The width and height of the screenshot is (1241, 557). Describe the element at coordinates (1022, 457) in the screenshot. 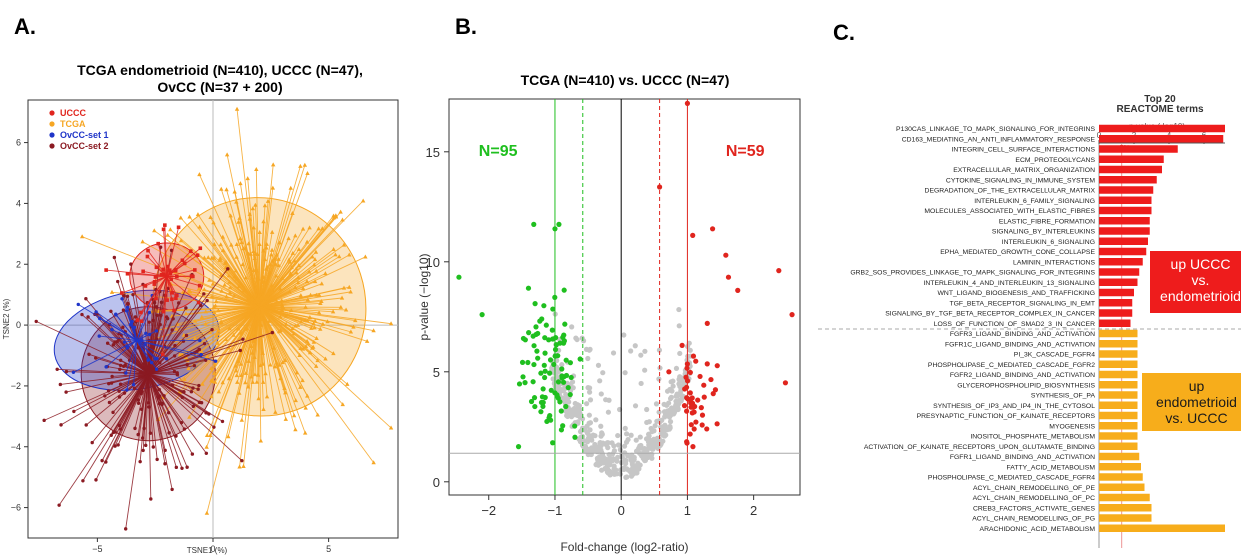

I see `reactome-term-label: FGFR1_LIGAND_BINDING_AND_ACTIVATION` at that location.